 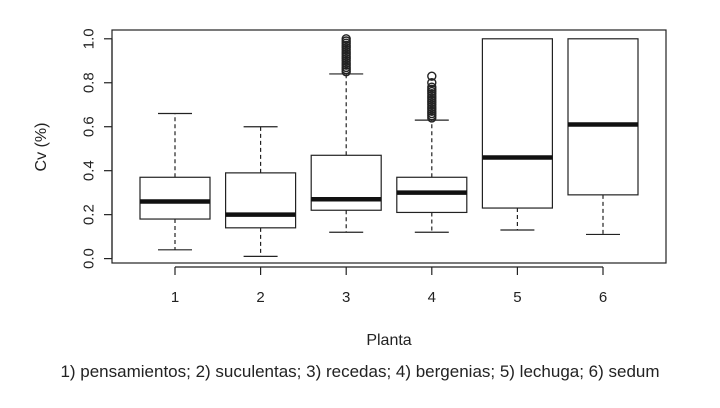 I want to click on y-tick-label: 0.8, so click(x=88, y=82).